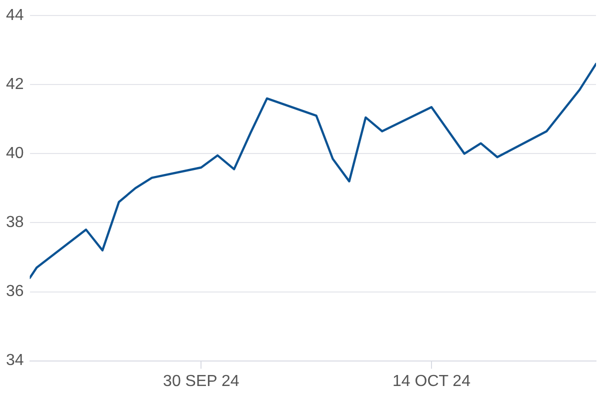 The width and height of the screenshot is (600, 400). What do you see at coordinates (15, 85) in the screenshot?
I see `y-tick-label: 42` at bounding box center [15, 85].